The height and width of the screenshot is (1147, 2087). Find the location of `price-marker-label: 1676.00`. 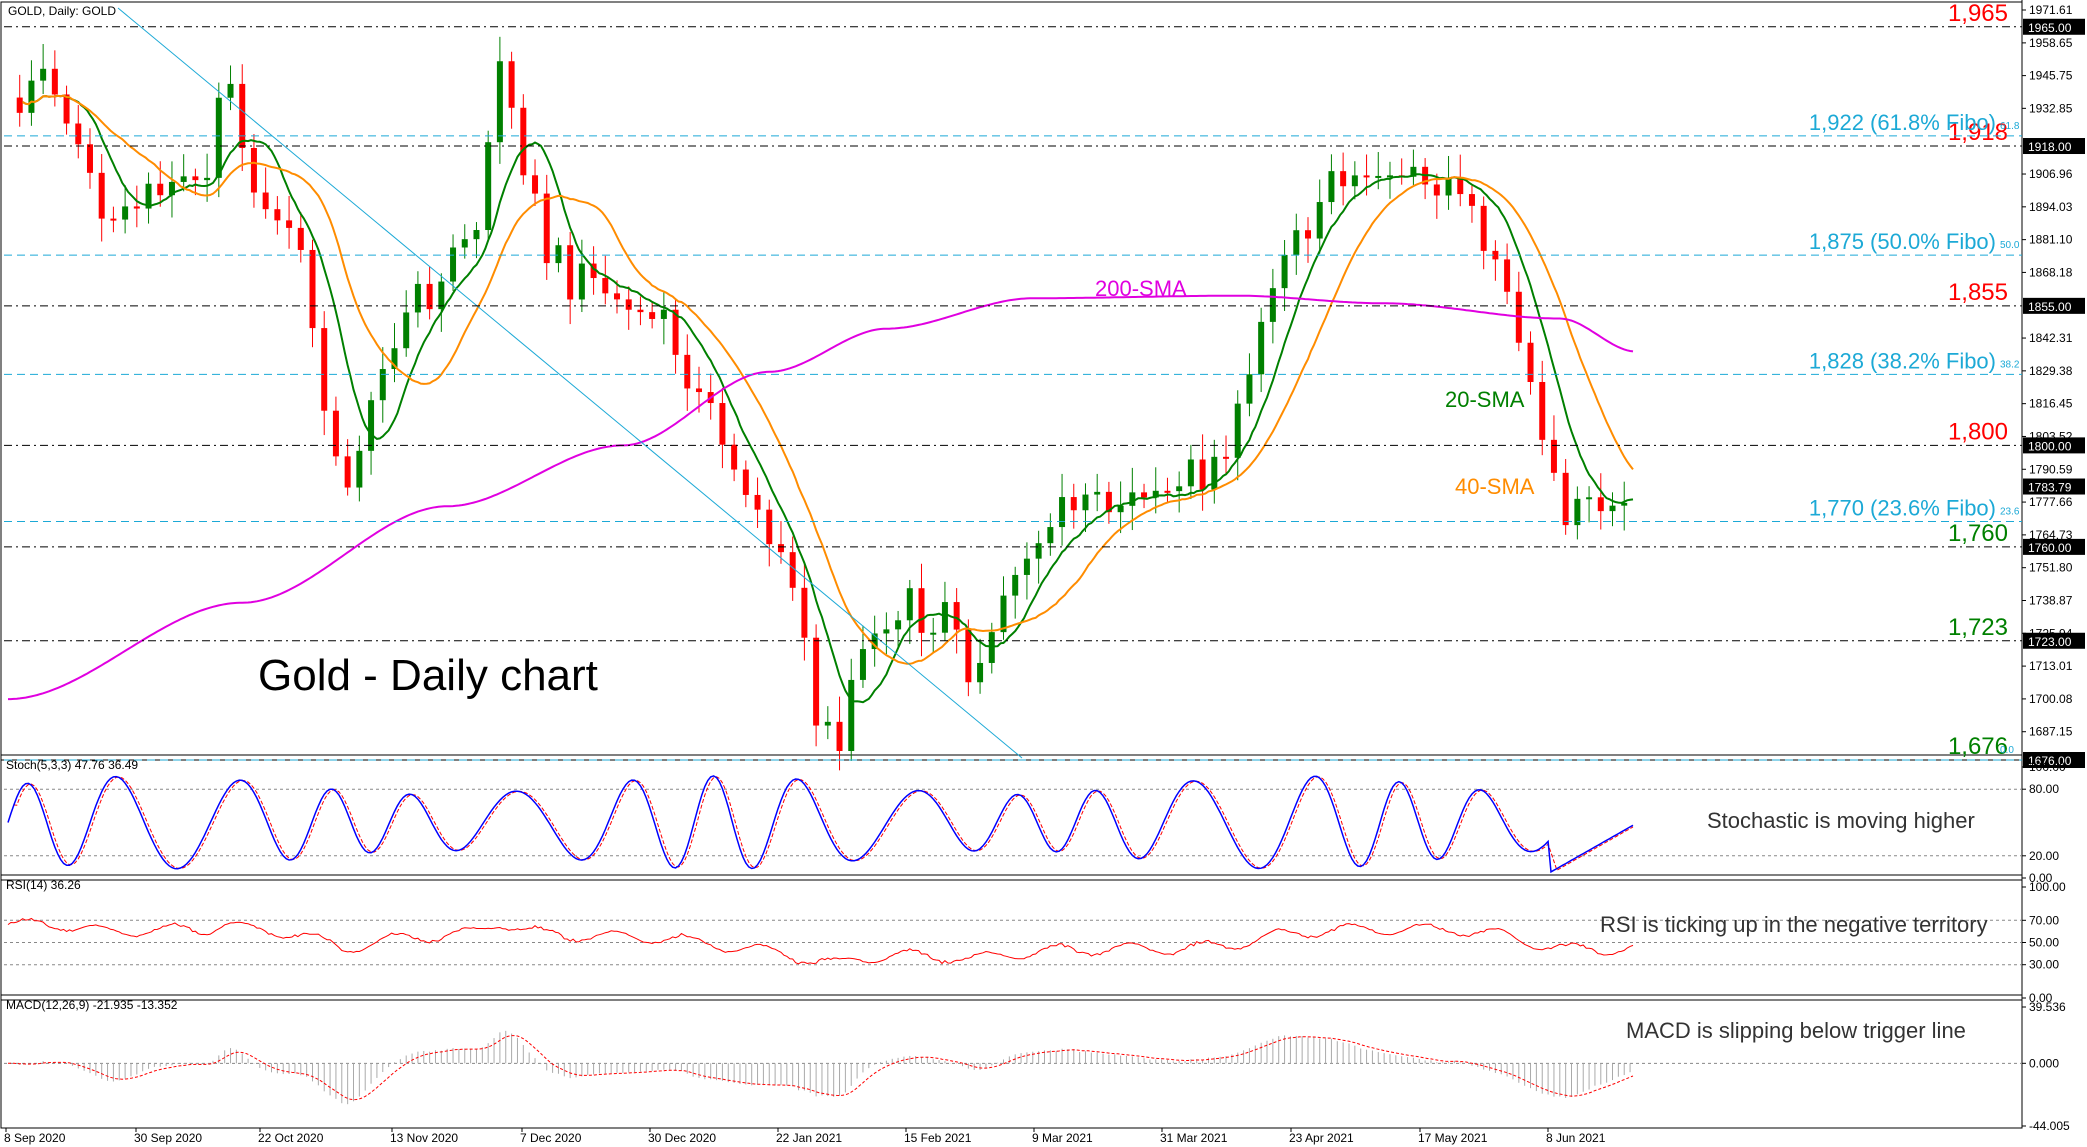

price-marker-label: 1676.00 is located at coordinates (2050, 761).